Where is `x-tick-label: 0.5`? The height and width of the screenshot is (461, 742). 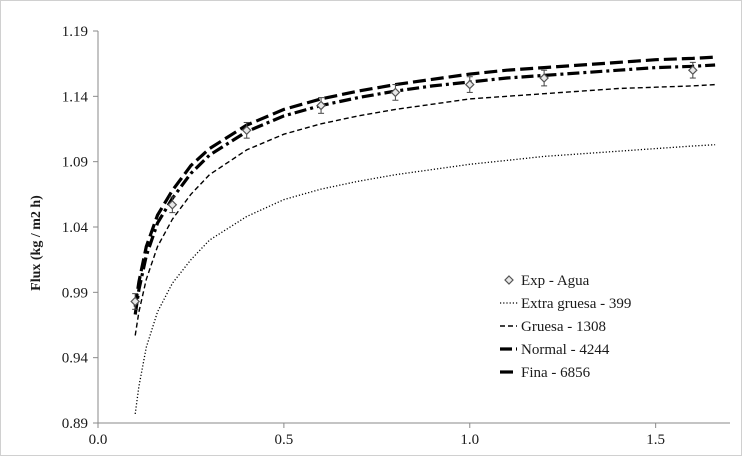 x-tick-label: 0.5 is located at coordinates (284, 440).